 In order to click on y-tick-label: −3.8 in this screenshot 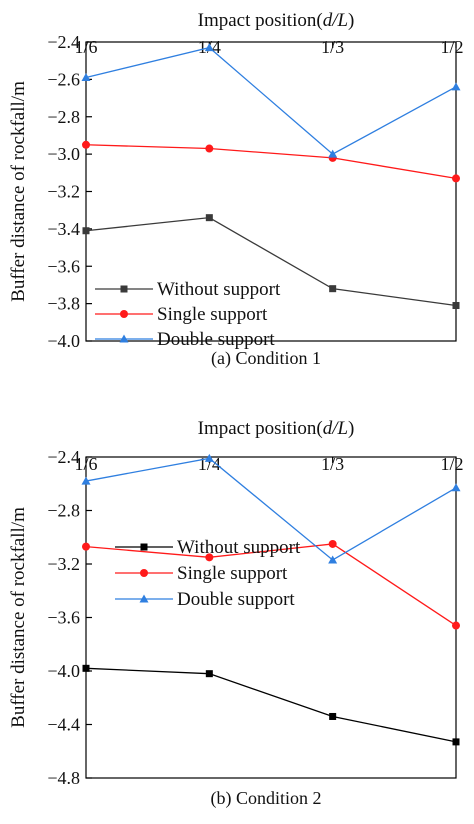, I will do `click(63, 304)`.